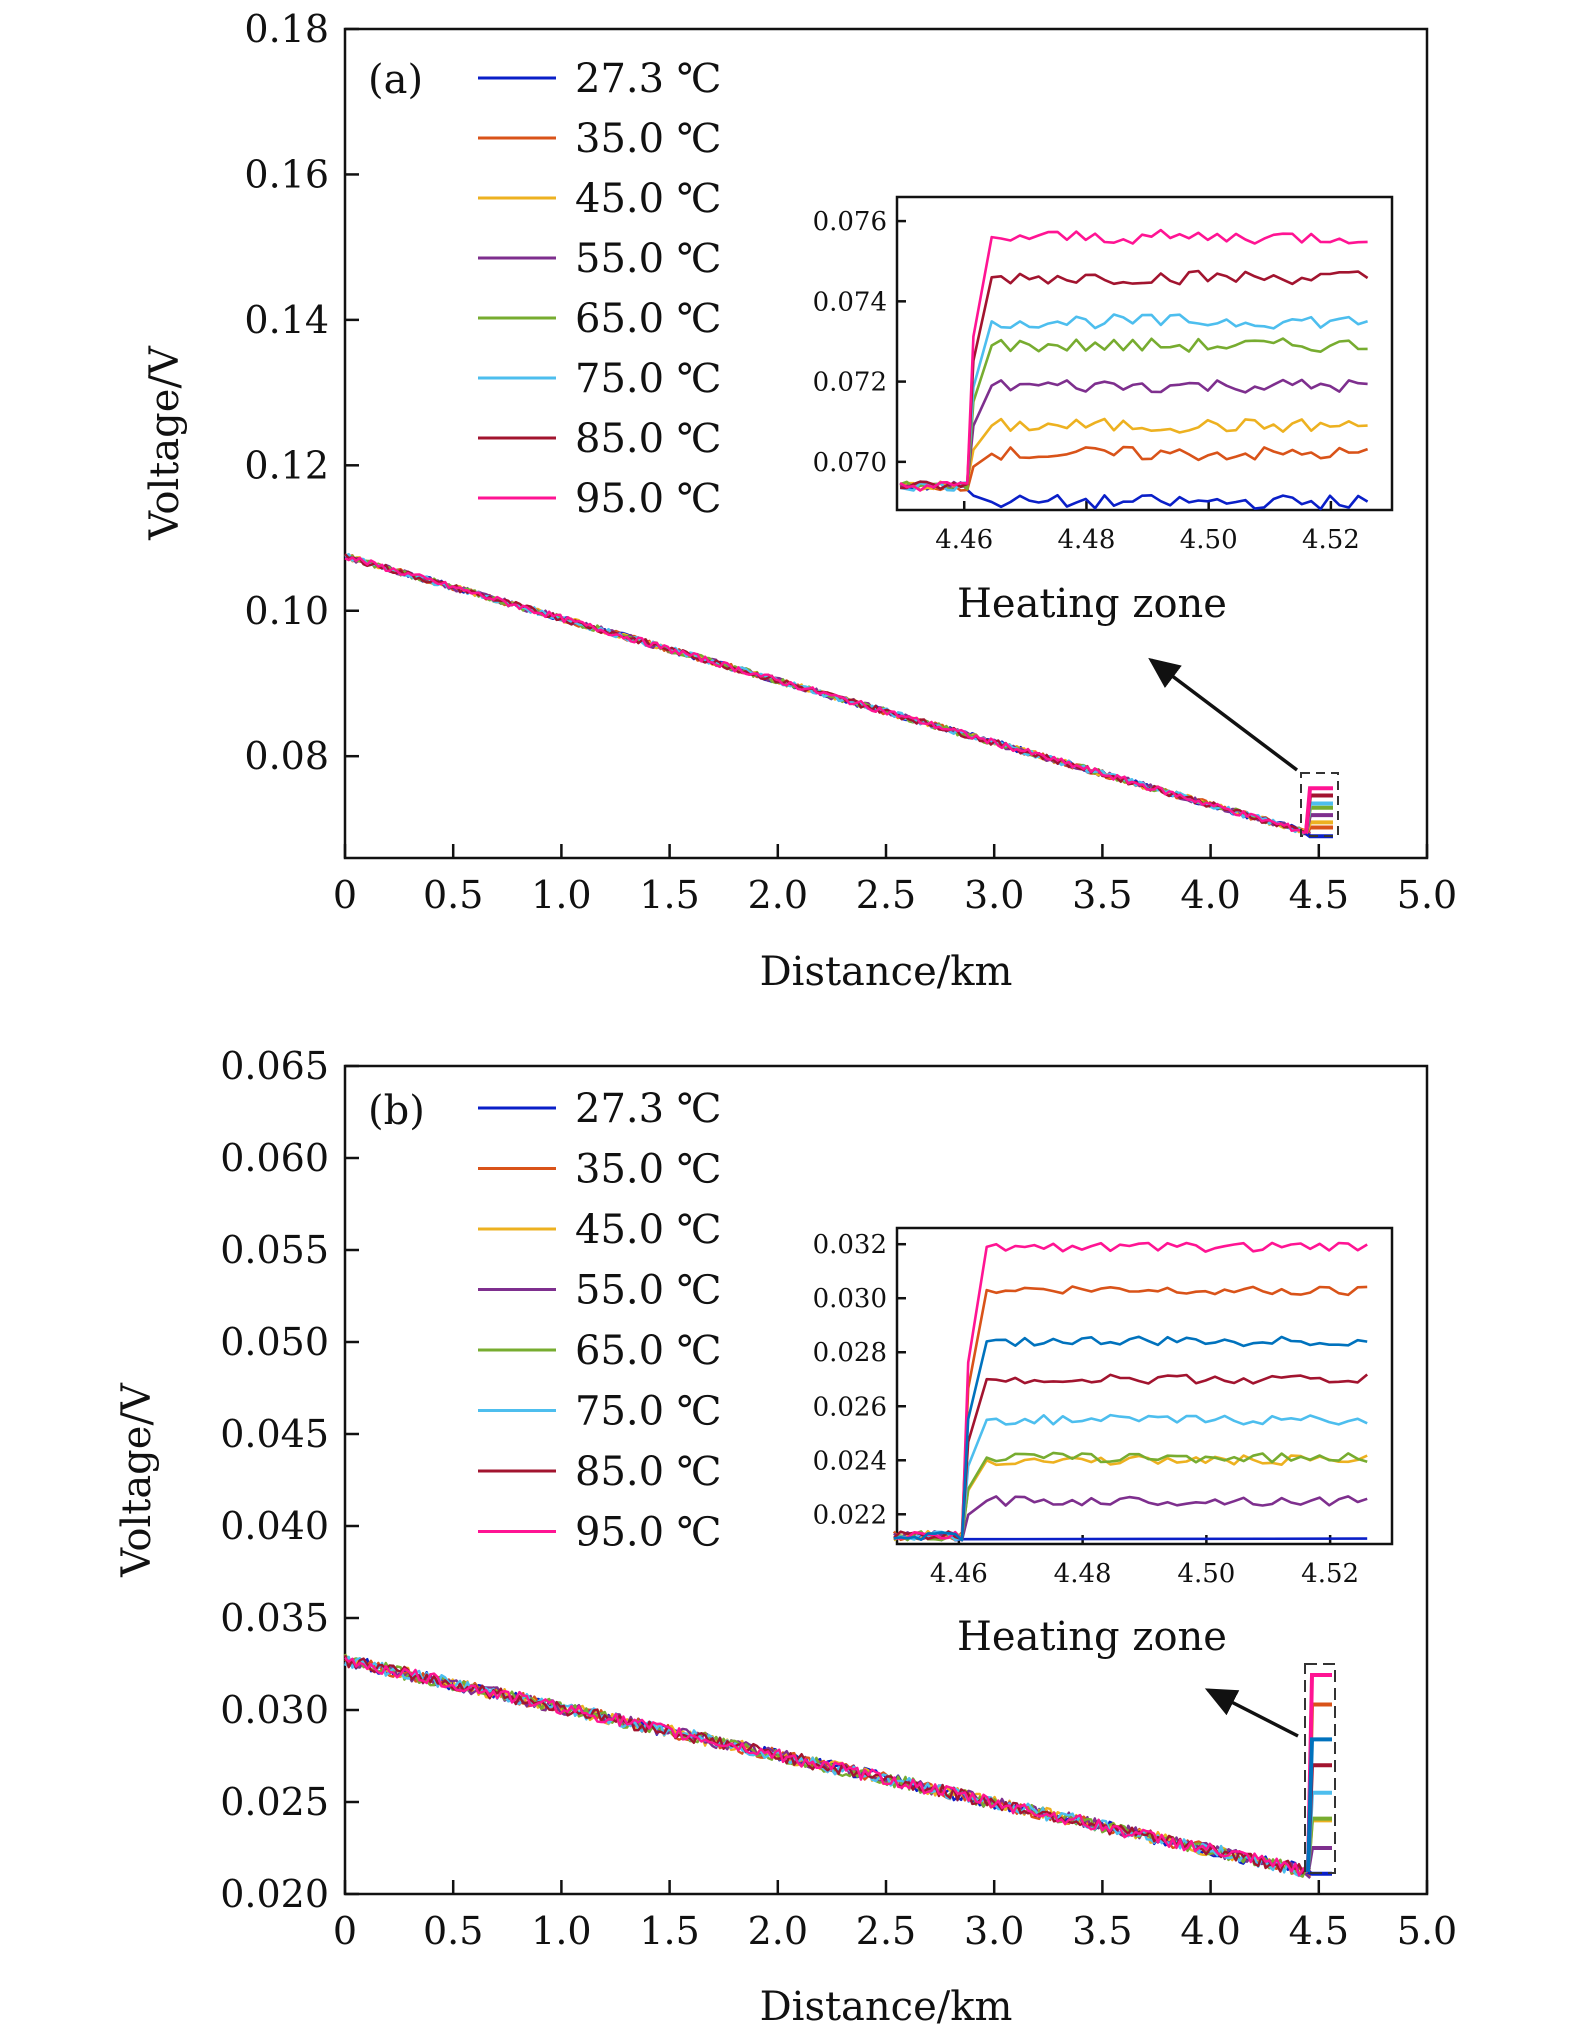  I want to click on panel-b-inset-frame, so click(1144, 1386).